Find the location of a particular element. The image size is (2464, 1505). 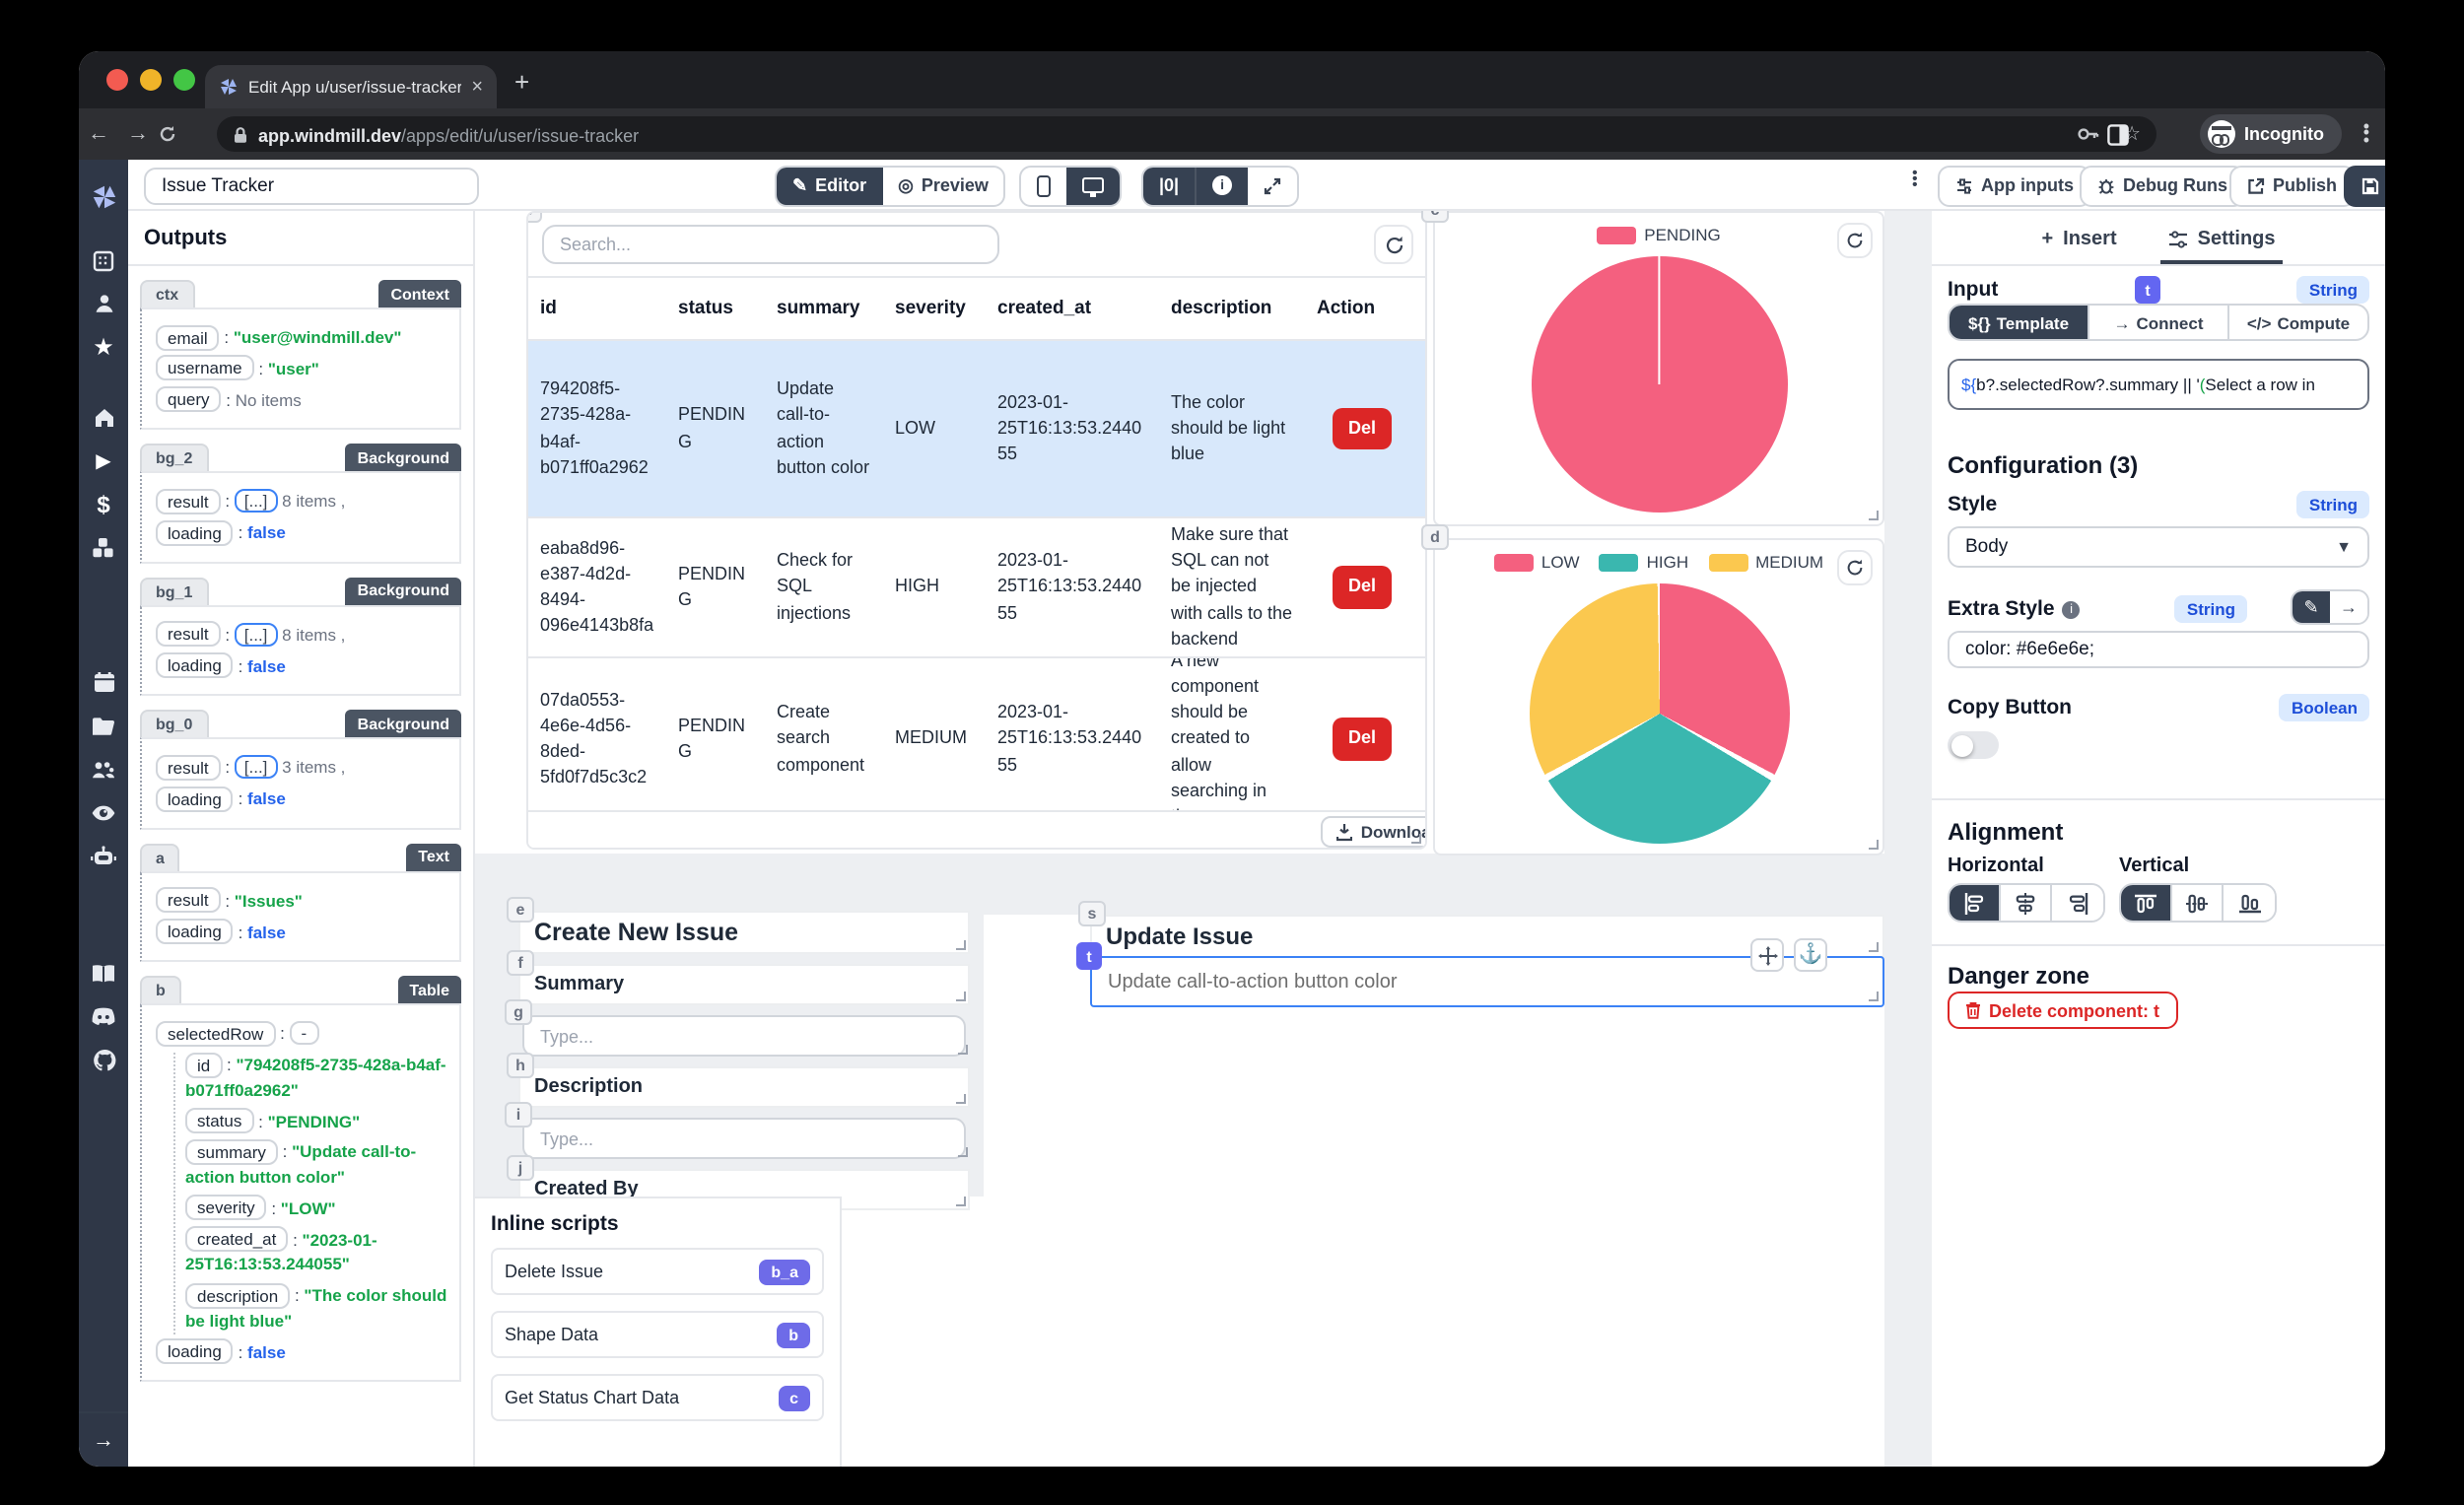

connect-tab: → Connect is located at coordinates (2159, 322).